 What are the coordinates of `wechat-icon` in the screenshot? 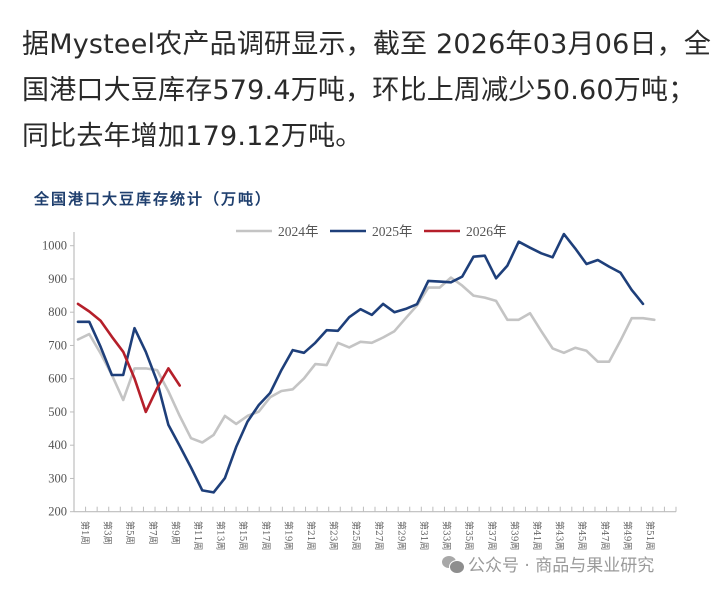 It's located at (453, 564).